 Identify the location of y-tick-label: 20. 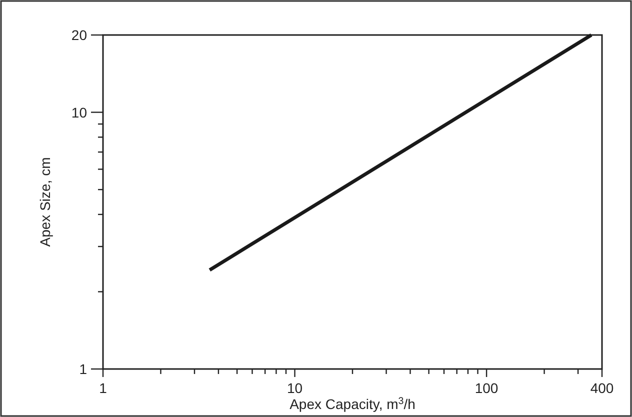
(79, 35).